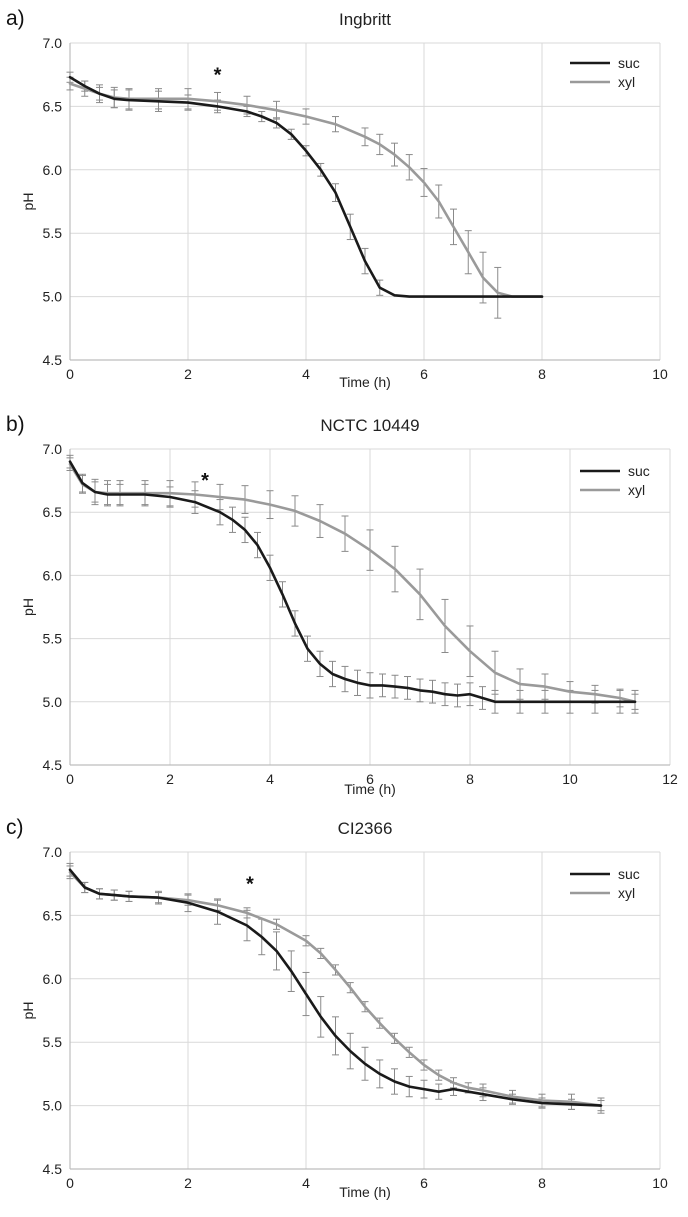 Image resolution: width=688 pixels, height=1217 pixels. I want to click on chart-title: Ingbritt, so click(365, 19).